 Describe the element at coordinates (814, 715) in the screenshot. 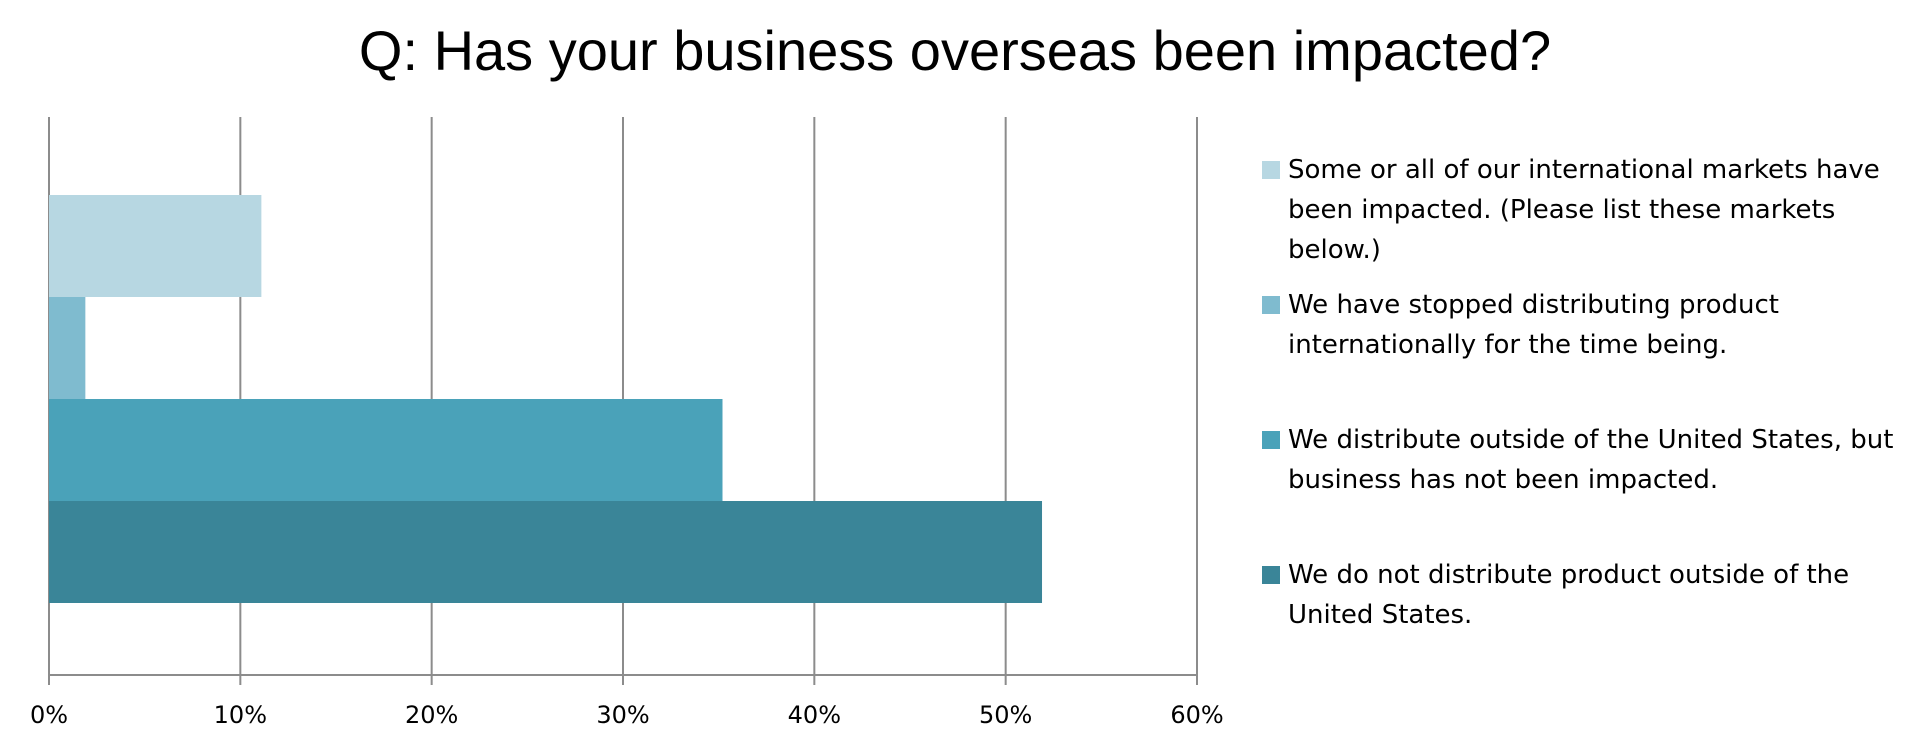

I see `x-tick-label: 40%` at that location.